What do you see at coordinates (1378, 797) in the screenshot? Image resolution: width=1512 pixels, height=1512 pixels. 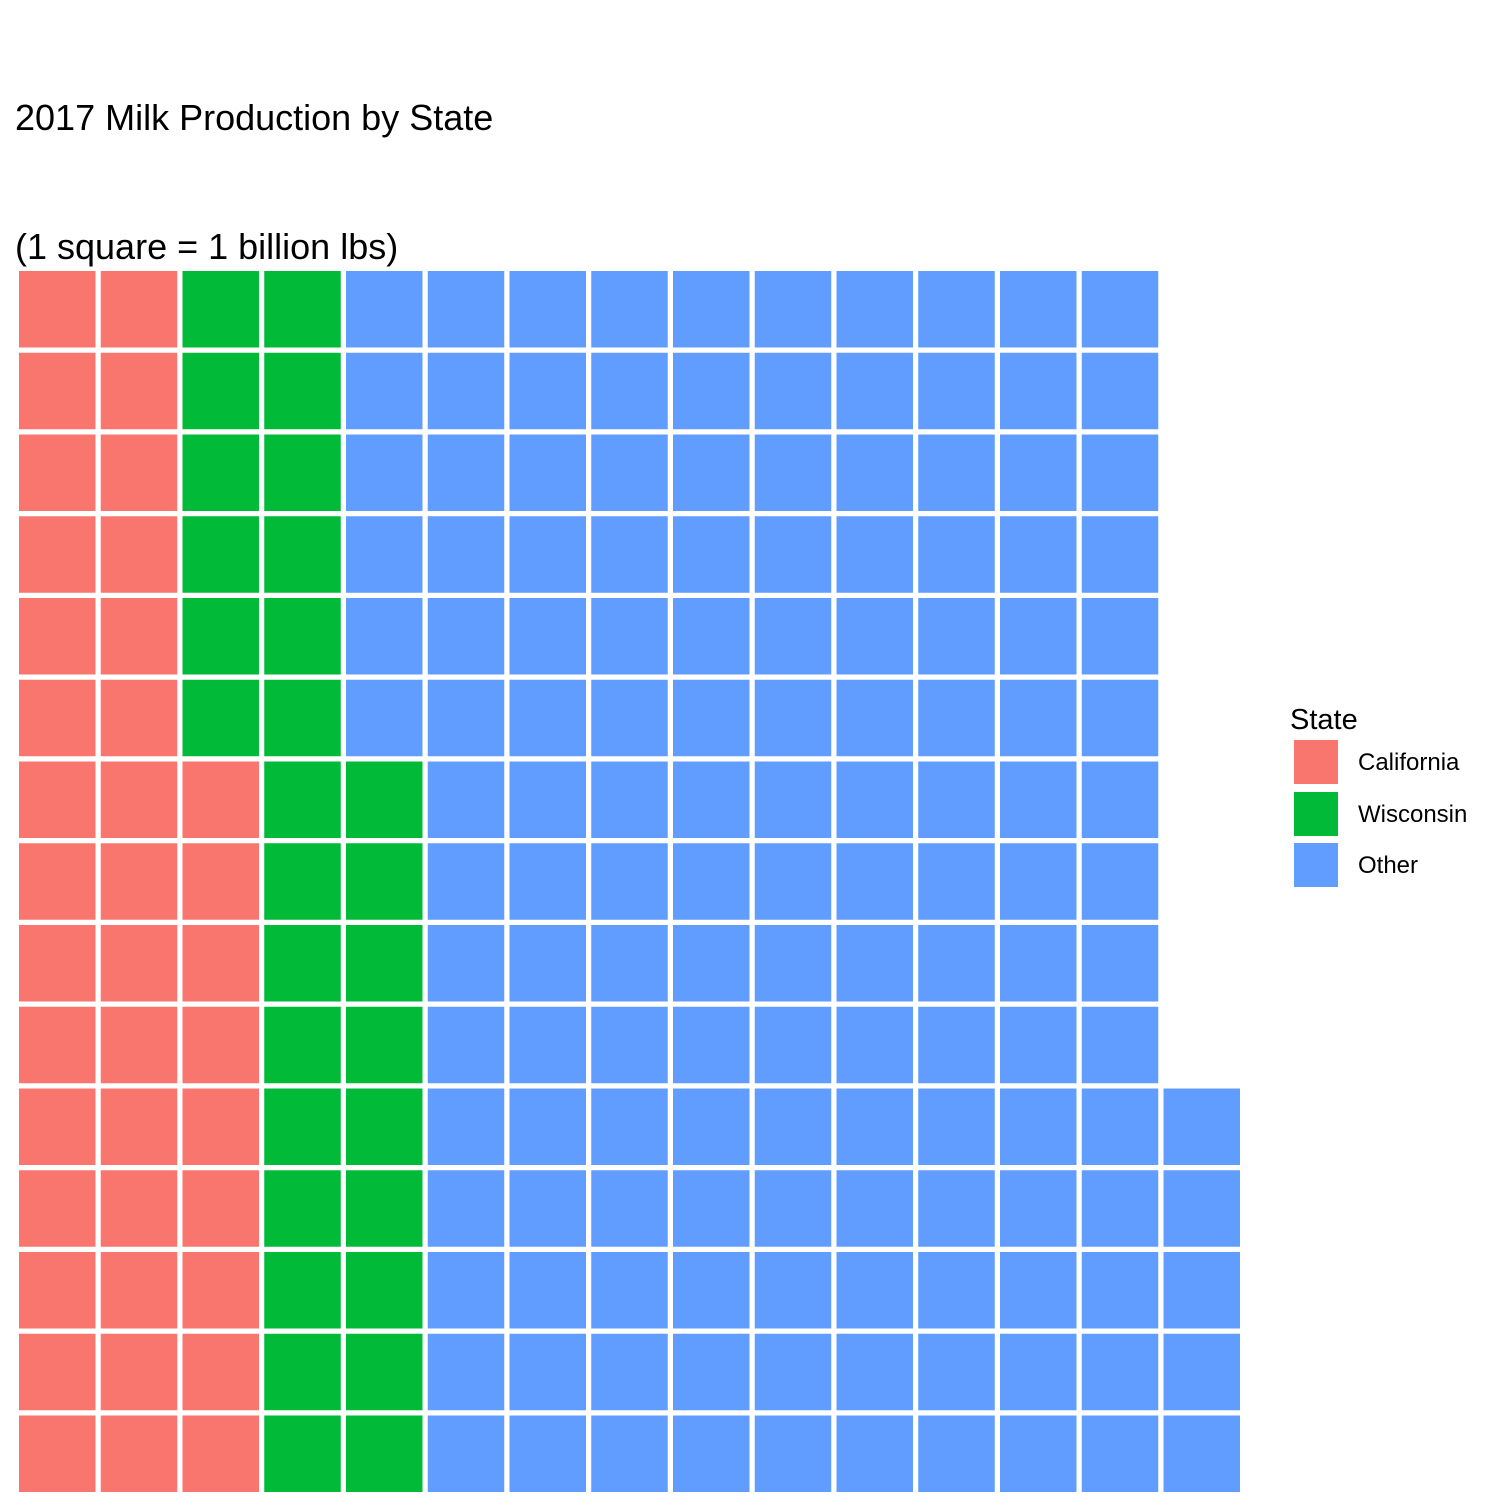 I see `legend: State California Wisconsin Other` at bounding box center [1378, 797].